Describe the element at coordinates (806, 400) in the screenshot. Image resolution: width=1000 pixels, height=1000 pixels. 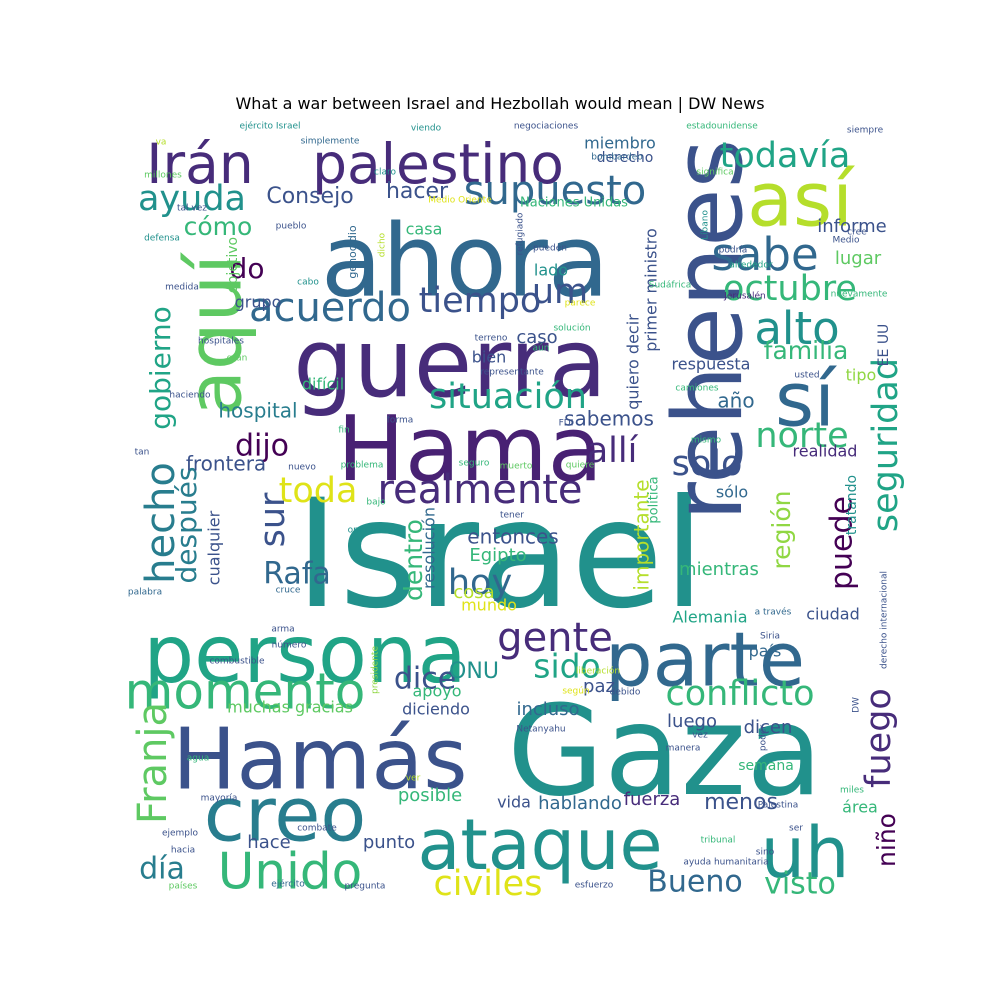
I see `word-11: sí` at that location.